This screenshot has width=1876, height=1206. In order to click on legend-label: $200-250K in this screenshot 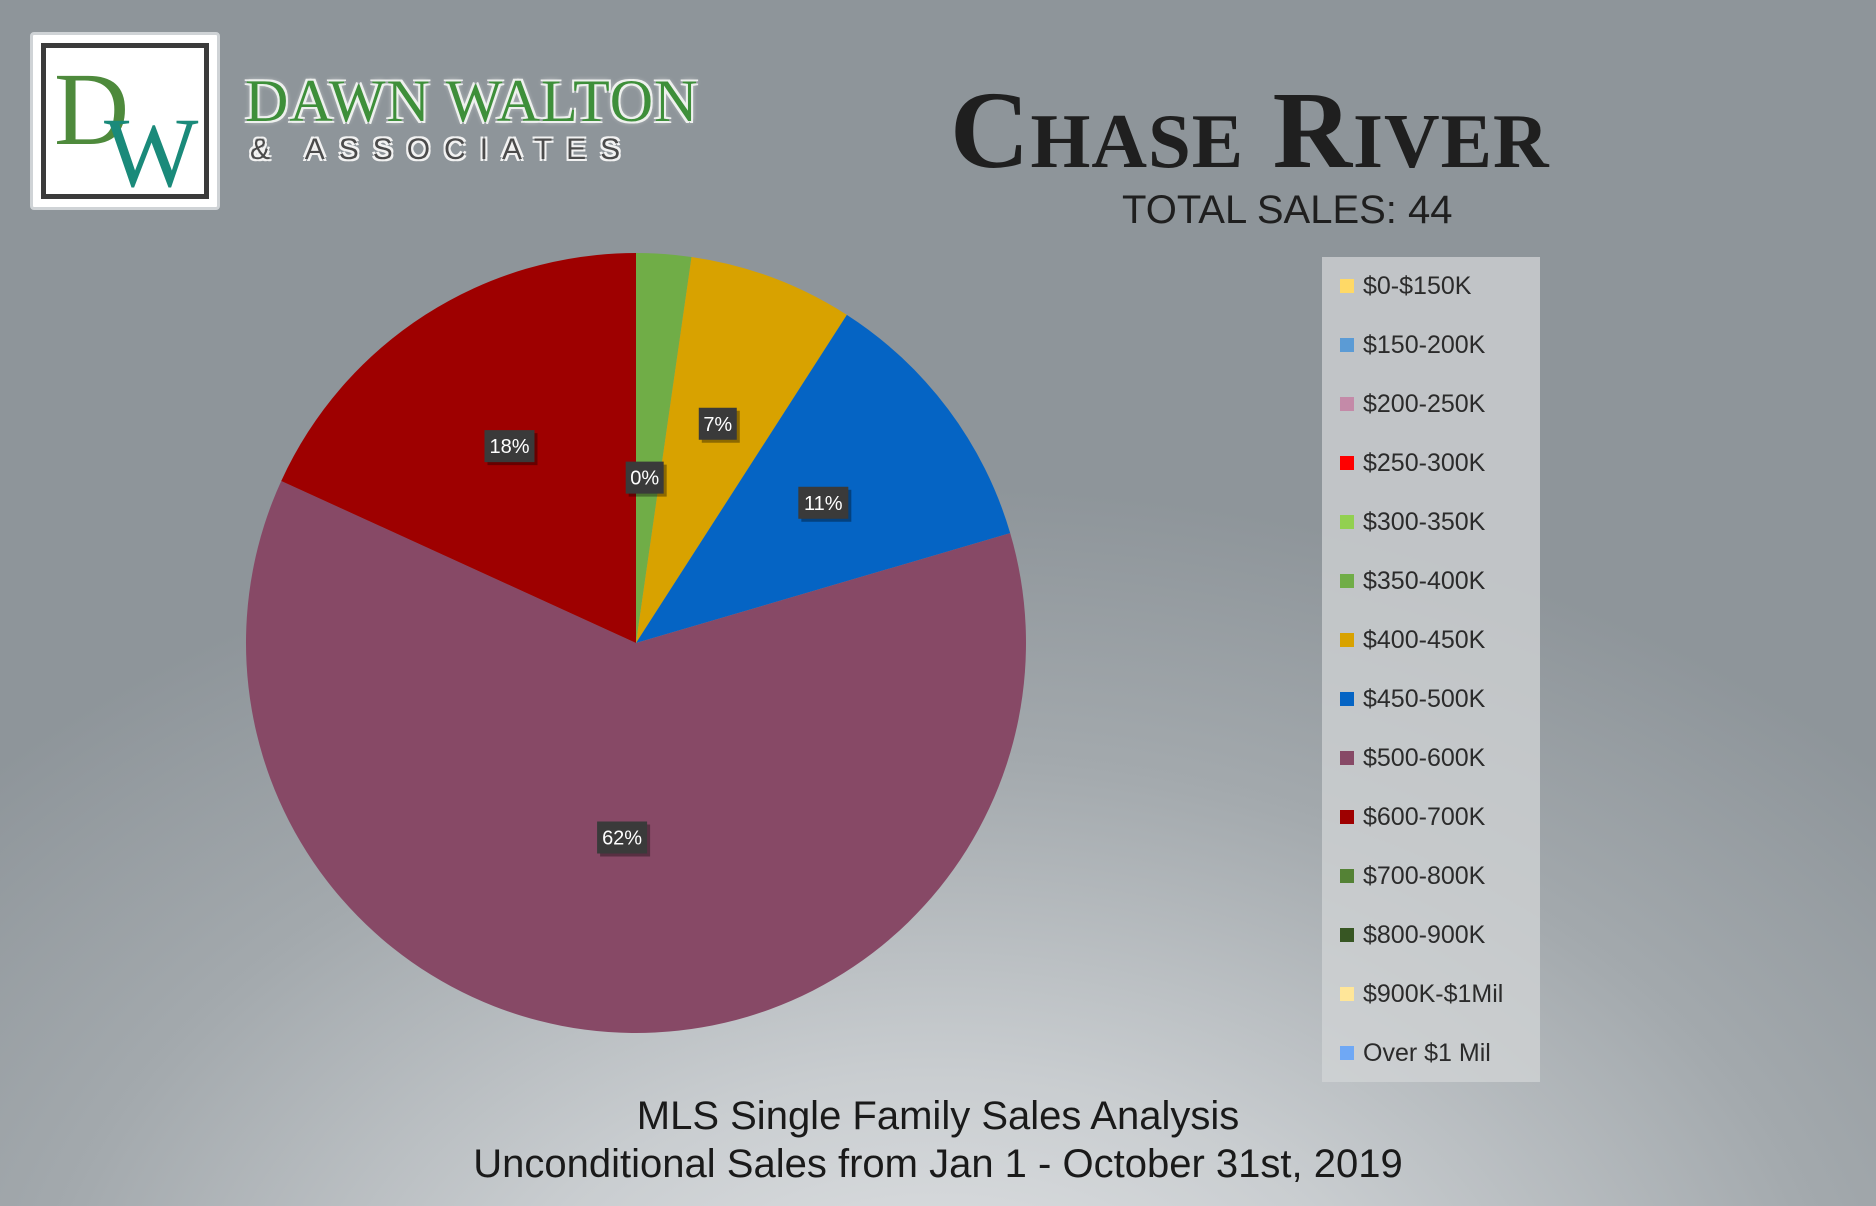, I will do `click(1424, 403)`.